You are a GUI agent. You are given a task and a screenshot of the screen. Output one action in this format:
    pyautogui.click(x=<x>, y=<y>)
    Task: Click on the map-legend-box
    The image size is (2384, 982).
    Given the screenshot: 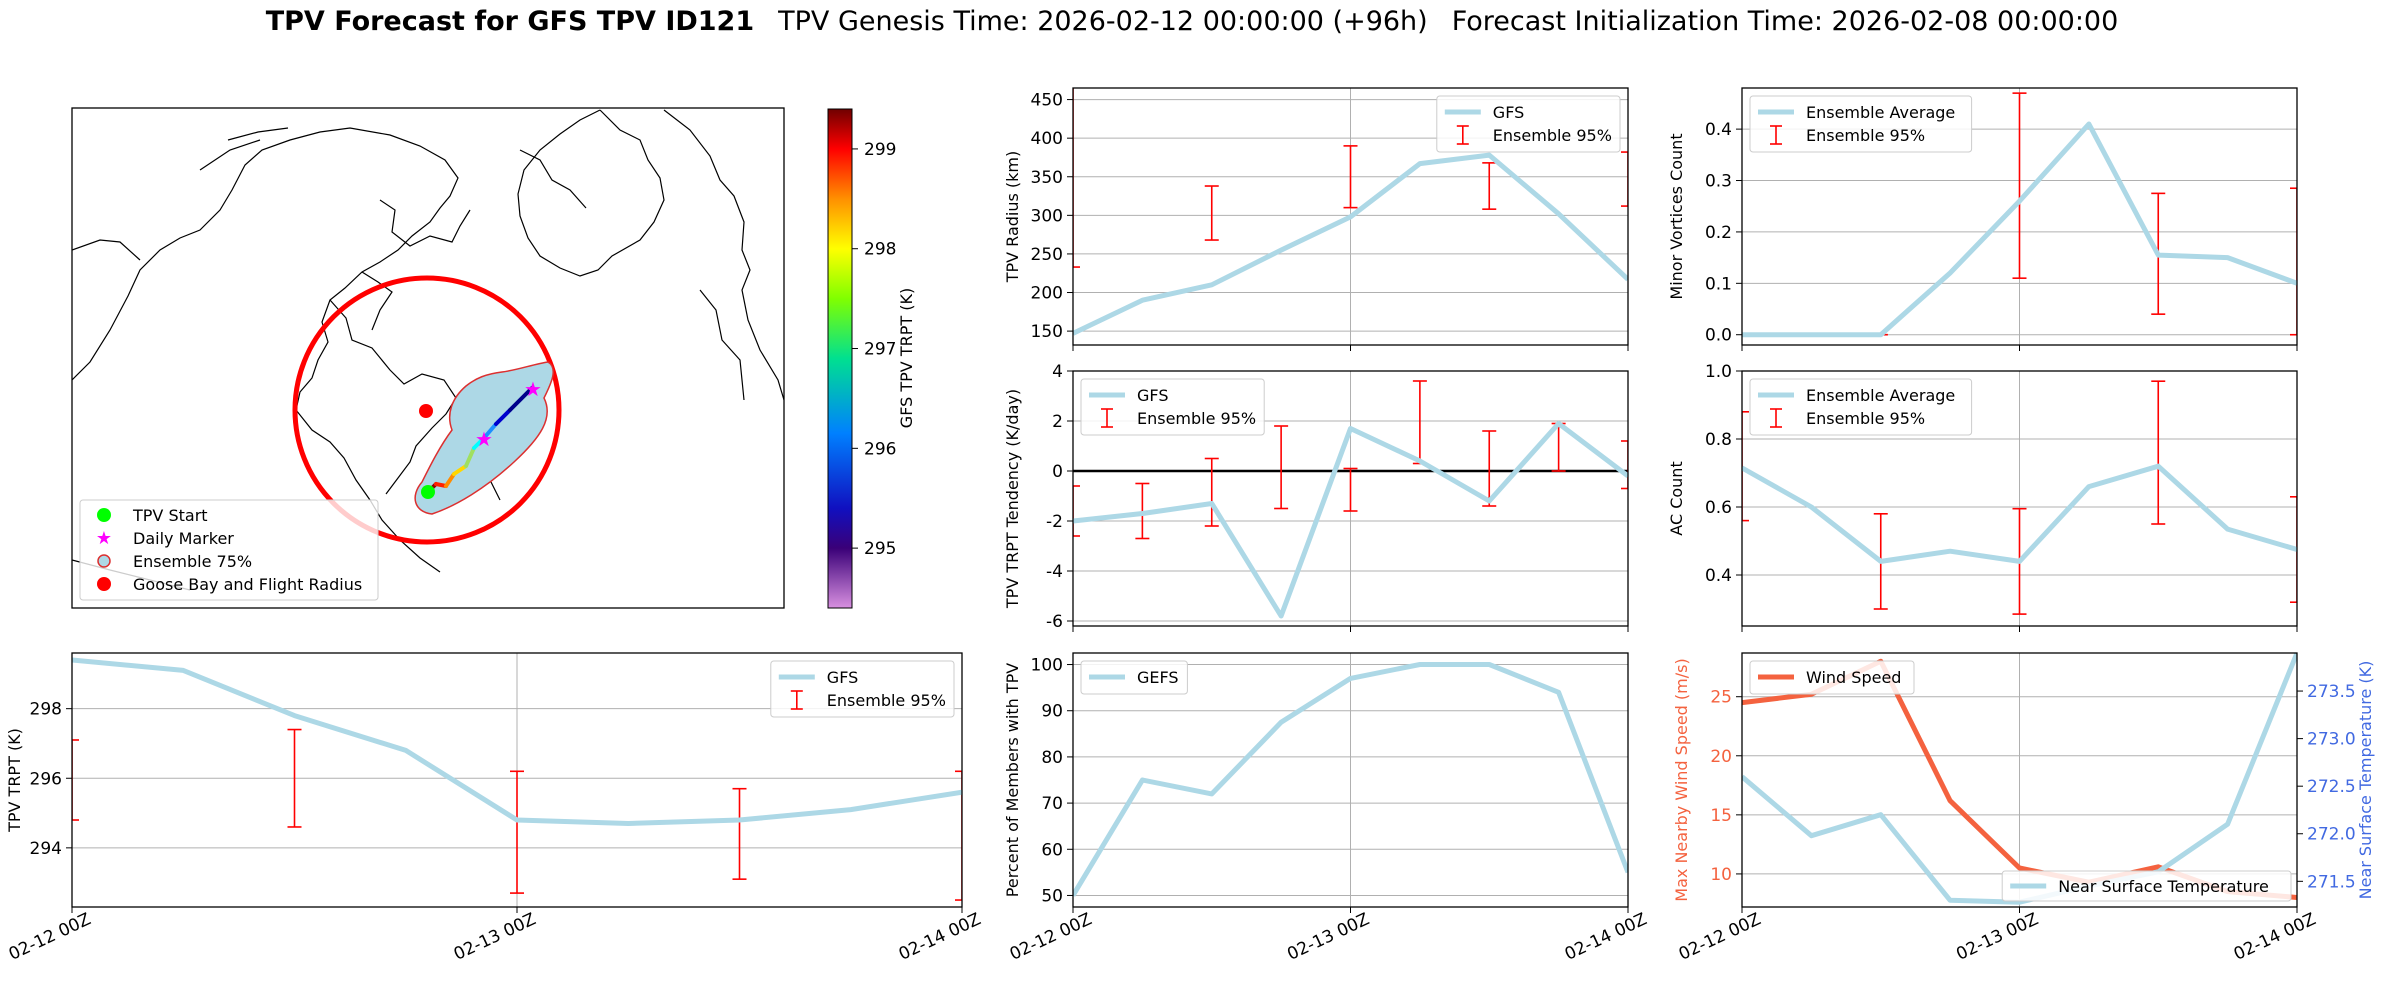 What is the action you would take?
    pyautogui.click(x=229, y=550)
    